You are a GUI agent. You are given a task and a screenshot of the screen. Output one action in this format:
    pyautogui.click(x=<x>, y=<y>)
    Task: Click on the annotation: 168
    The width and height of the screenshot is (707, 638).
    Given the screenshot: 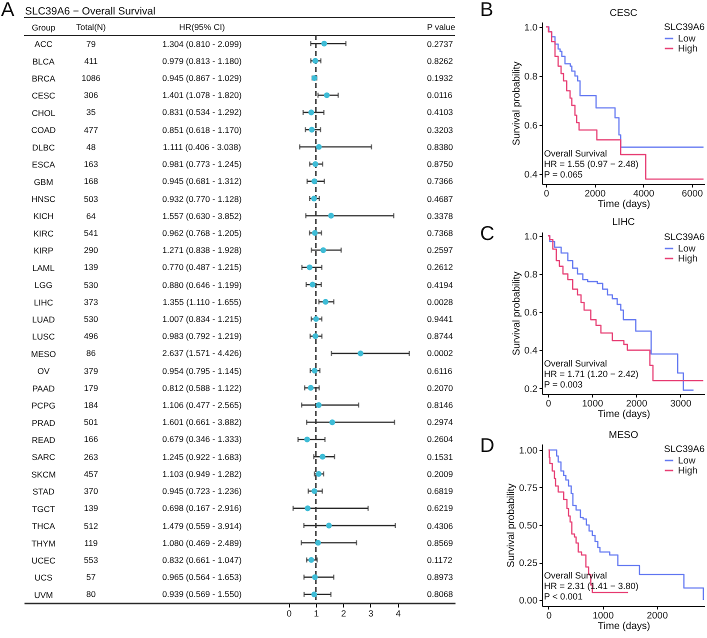 What is the action you would take?
    pyautogui.click(x=91, y=181)
    